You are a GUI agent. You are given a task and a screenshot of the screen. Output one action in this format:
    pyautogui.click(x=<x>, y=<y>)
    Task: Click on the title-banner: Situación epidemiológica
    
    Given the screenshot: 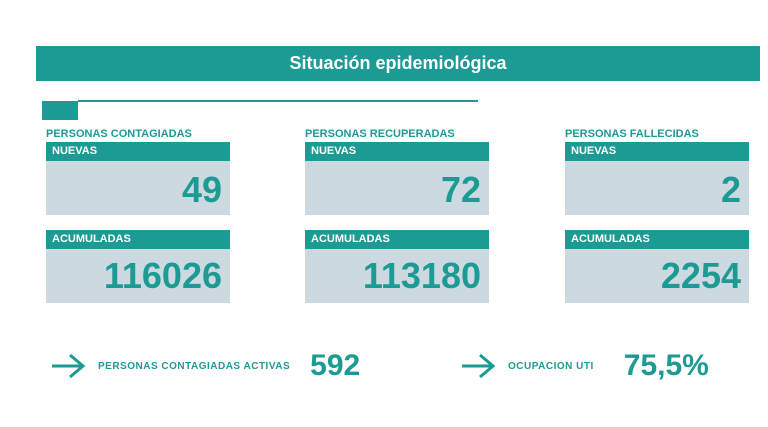 What is the action you would take?
    pyautogui.click(x=398, y=63)
    